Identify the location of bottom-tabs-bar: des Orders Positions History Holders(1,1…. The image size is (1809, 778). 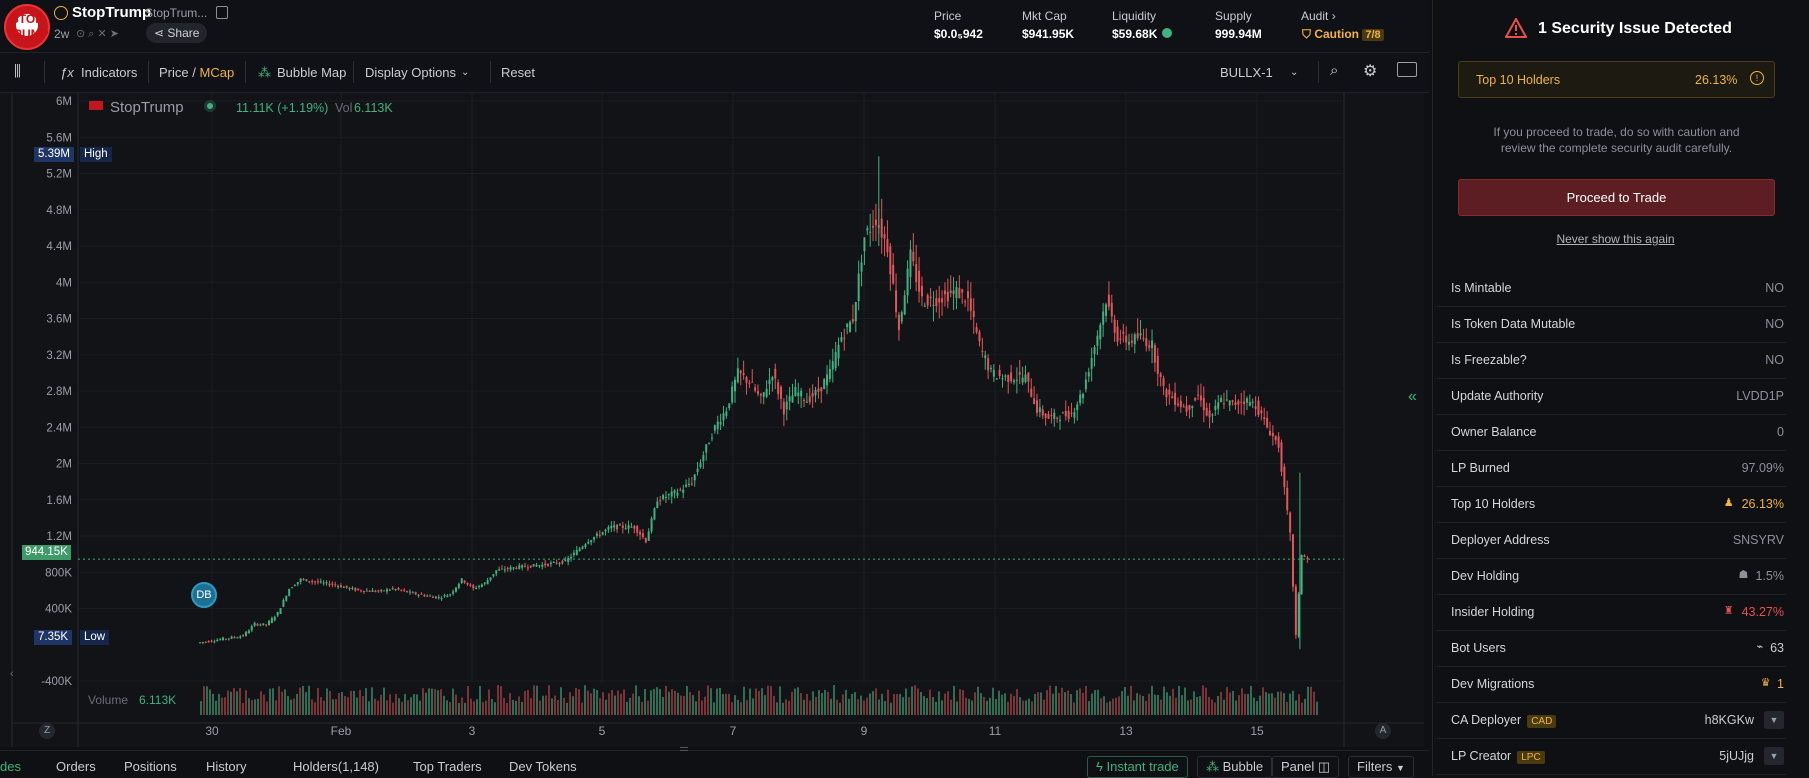
(715, 762).